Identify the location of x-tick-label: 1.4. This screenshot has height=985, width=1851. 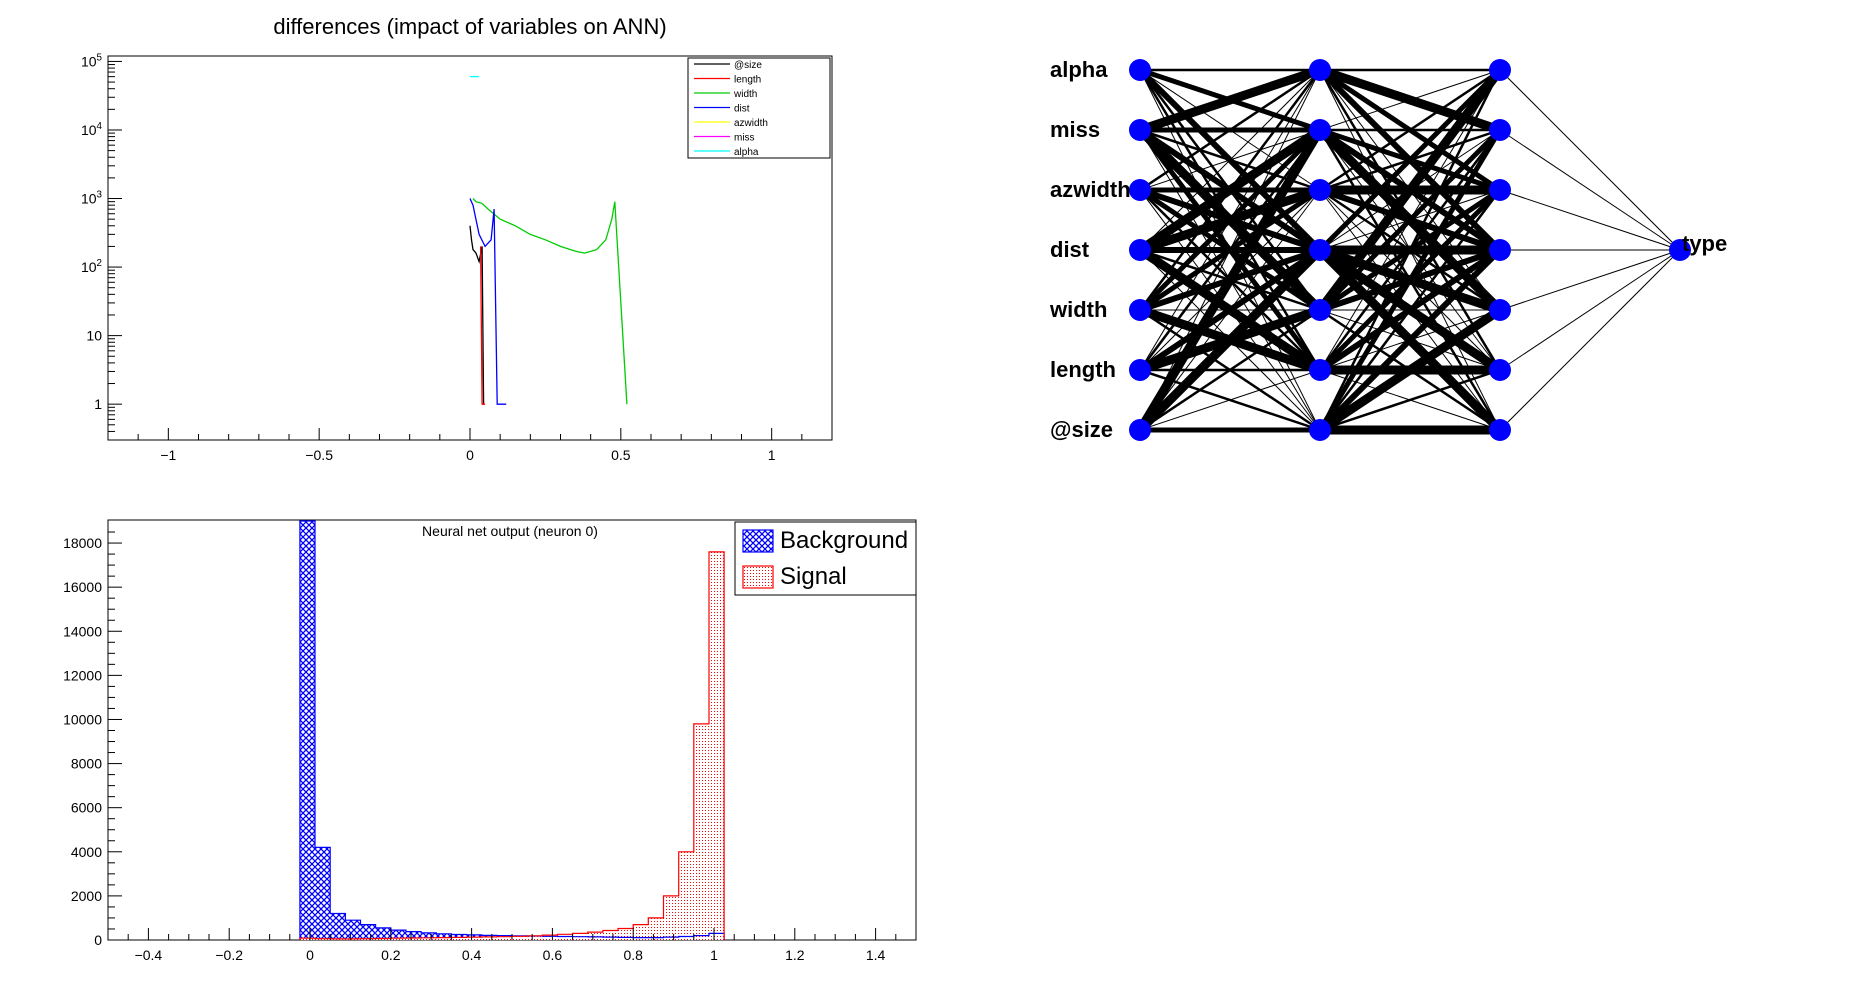
(876, 955).